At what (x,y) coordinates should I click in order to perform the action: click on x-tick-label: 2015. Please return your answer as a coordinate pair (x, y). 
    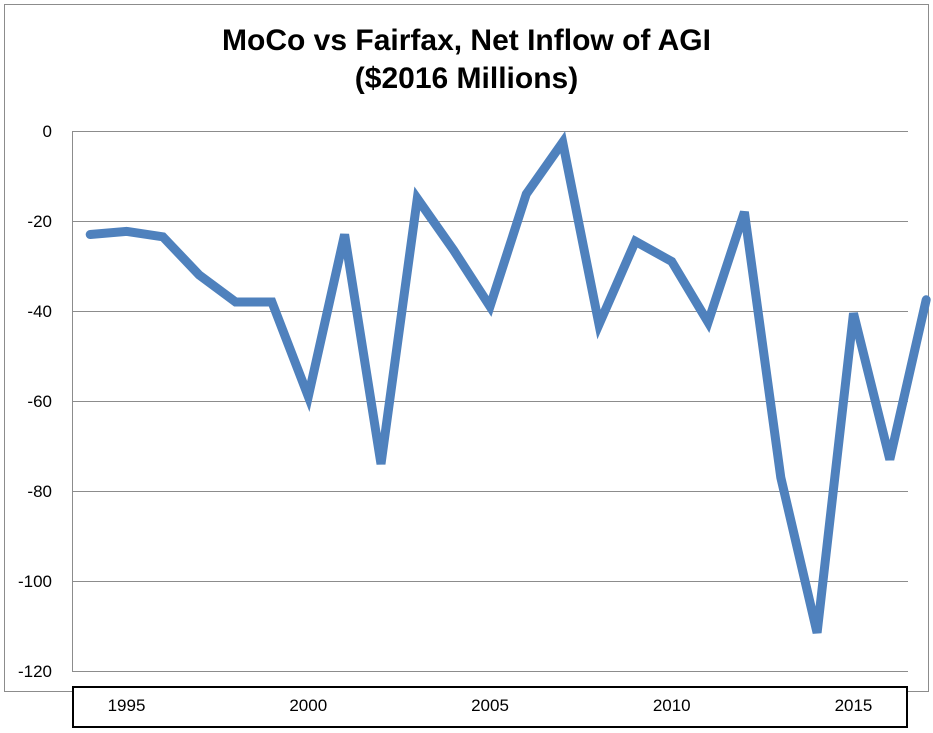
    Looking at the image, I should click on (854, 705).